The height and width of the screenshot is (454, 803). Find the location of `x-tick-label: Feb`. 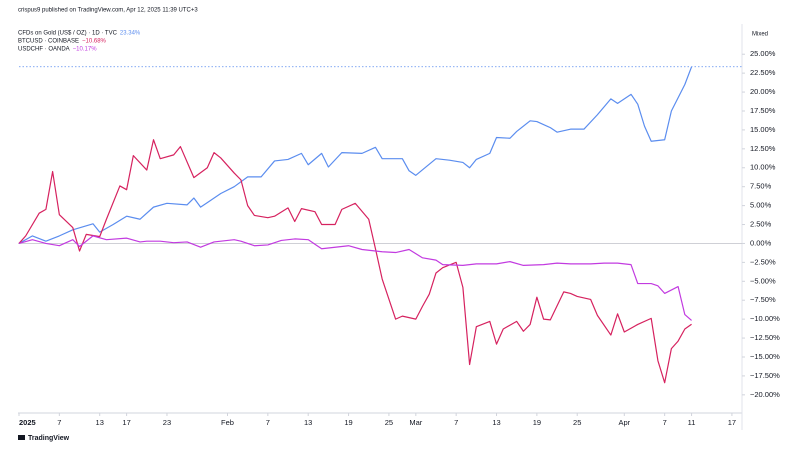

x-tick-label: Feb is located at coordinates (227, 422).